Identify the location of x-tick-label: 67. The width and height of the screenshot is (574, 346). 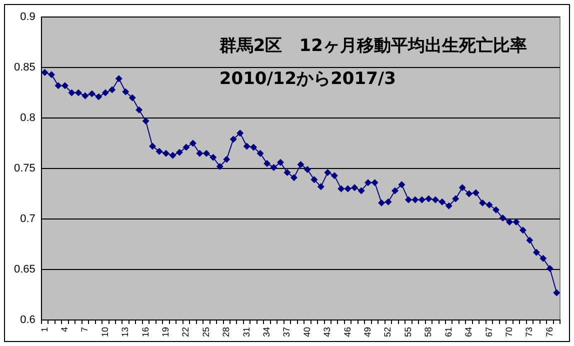
(489, 332).